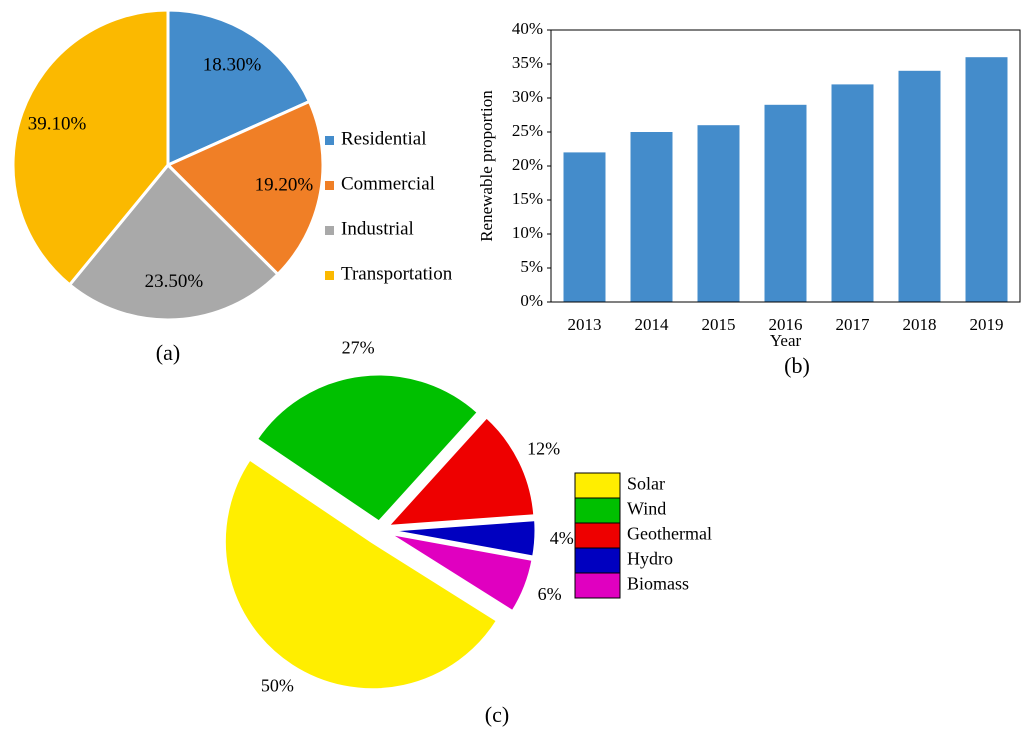  Describe the element at coordinates (987, 324) in the screenshot. I see `x-tick-label: 2019` at that location.